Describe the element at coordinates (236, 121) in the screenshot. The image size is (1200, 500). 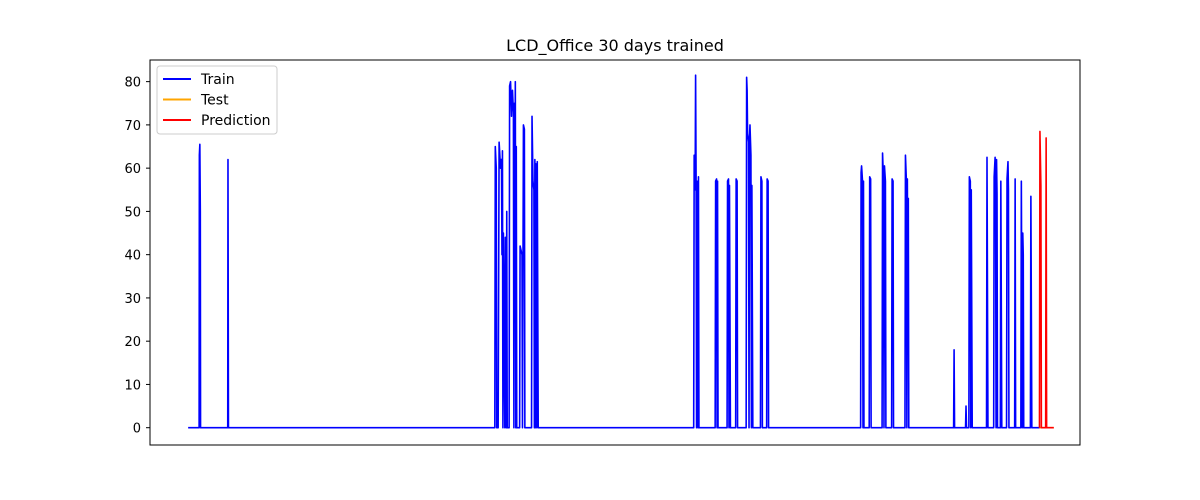
I see `legend-label-prediction: Prediction` at that location.